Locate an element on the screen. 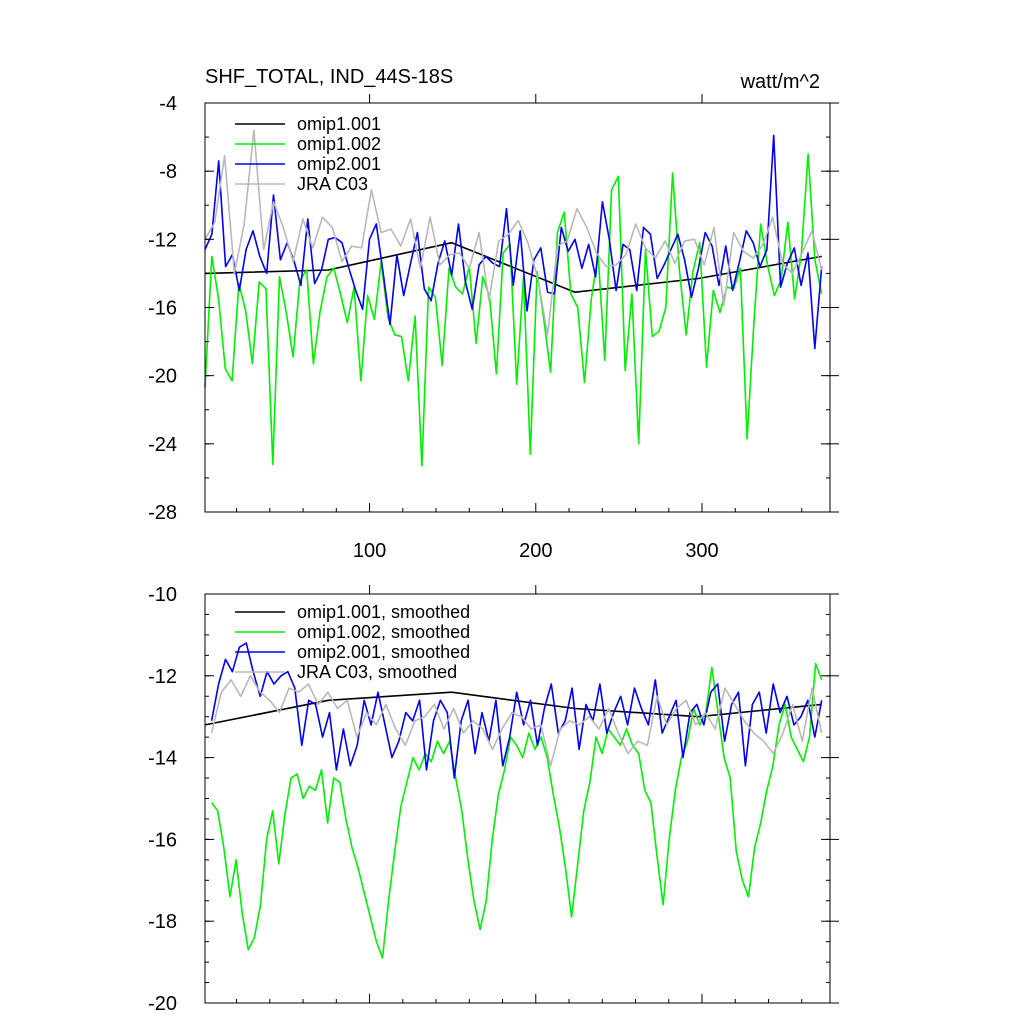 The height and width of the screenshot is (1024, 1024). legend-label: omip1.002 is located at coordinates (339, 144).